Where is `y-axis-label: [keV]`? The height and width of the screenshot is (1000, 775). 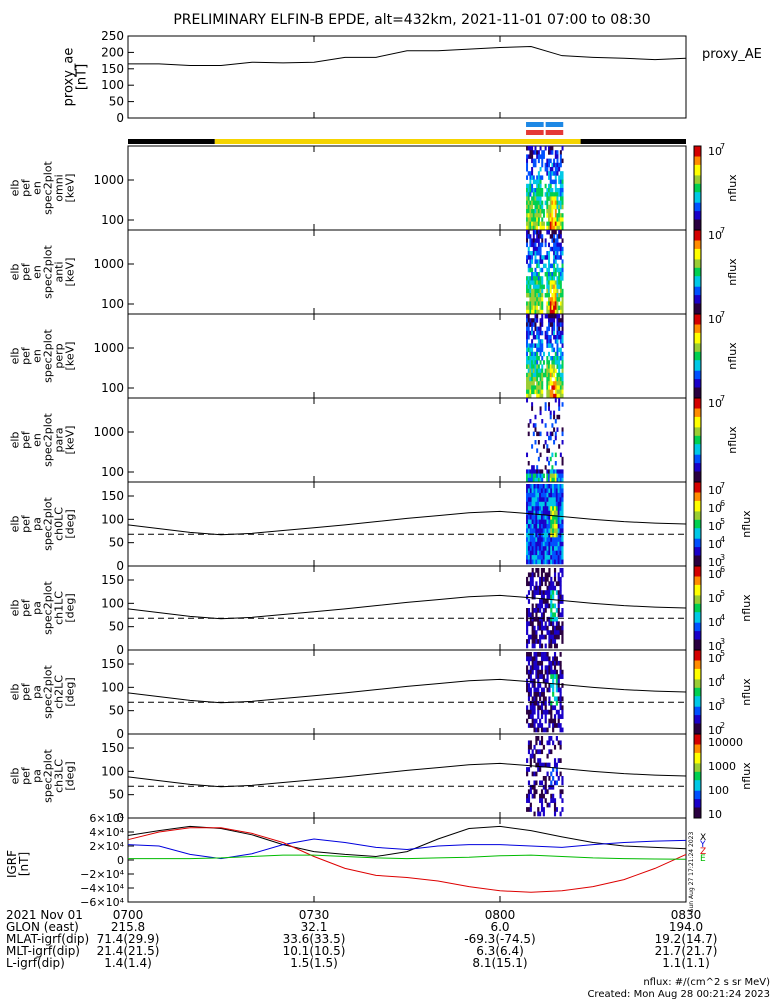 y-axis-label: [keV] is located at coordinates (70, 272).